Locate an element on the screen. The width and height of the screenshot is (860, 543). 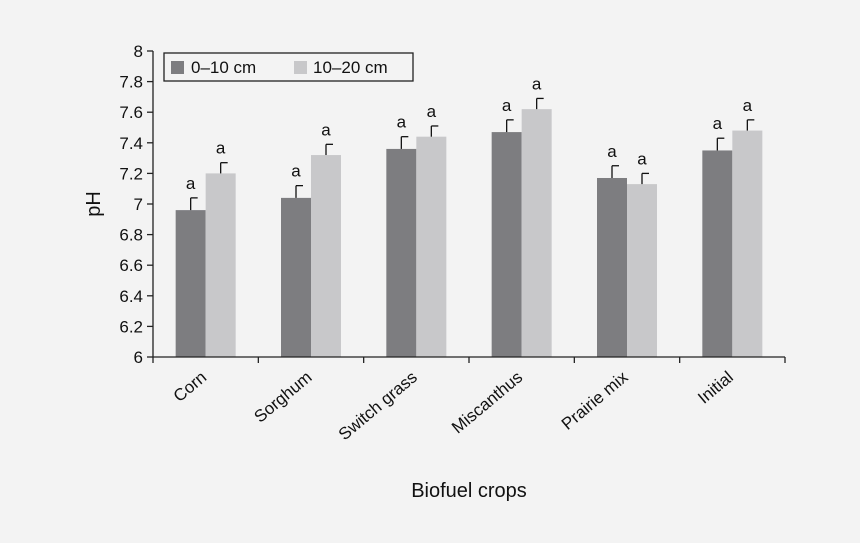
legend-box is located at coordinates (288, 67).